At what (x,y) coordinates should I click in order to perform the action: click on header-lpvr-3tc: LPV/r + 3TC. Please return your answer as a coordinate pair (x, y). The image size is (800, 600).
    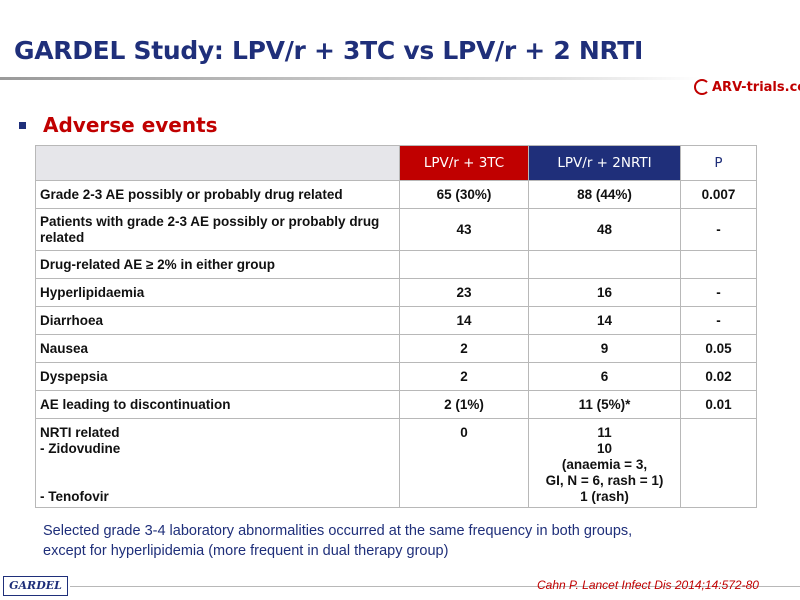
    Looking at the image, I should click on (464, 163).